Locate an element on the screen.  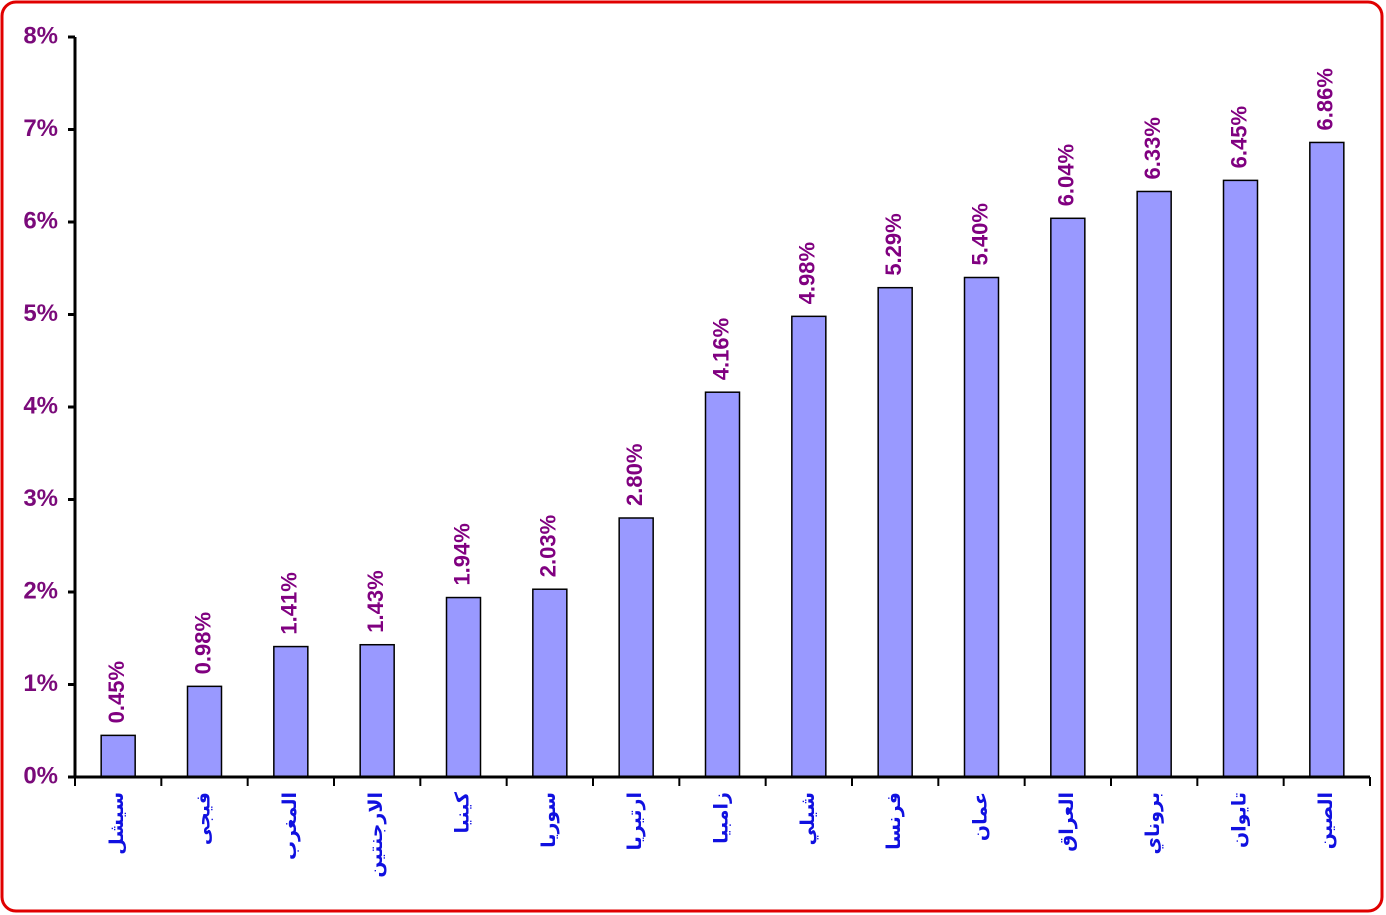
x-tick-label: سيشل is located at coordinates (117, 823).